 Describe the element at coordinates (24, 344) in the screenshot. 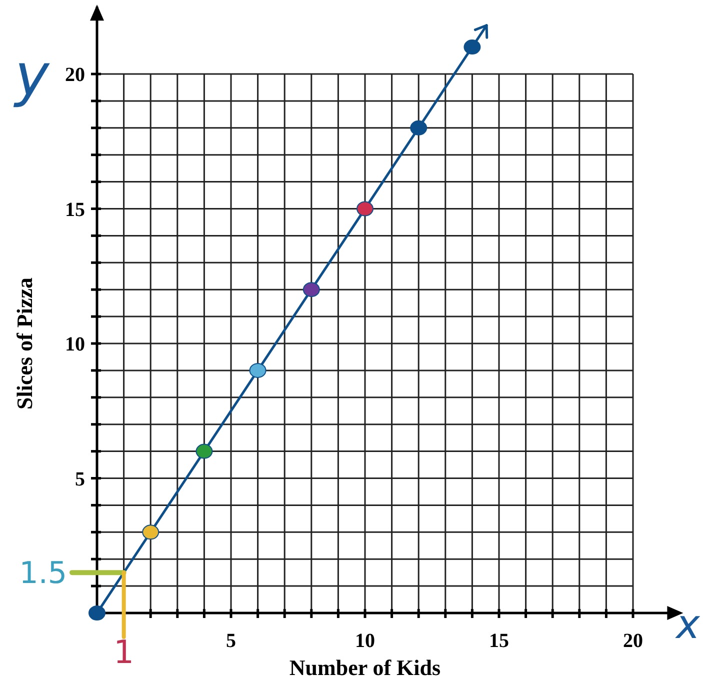

I see `y-axis-title: Slices of Pizza` at that location.